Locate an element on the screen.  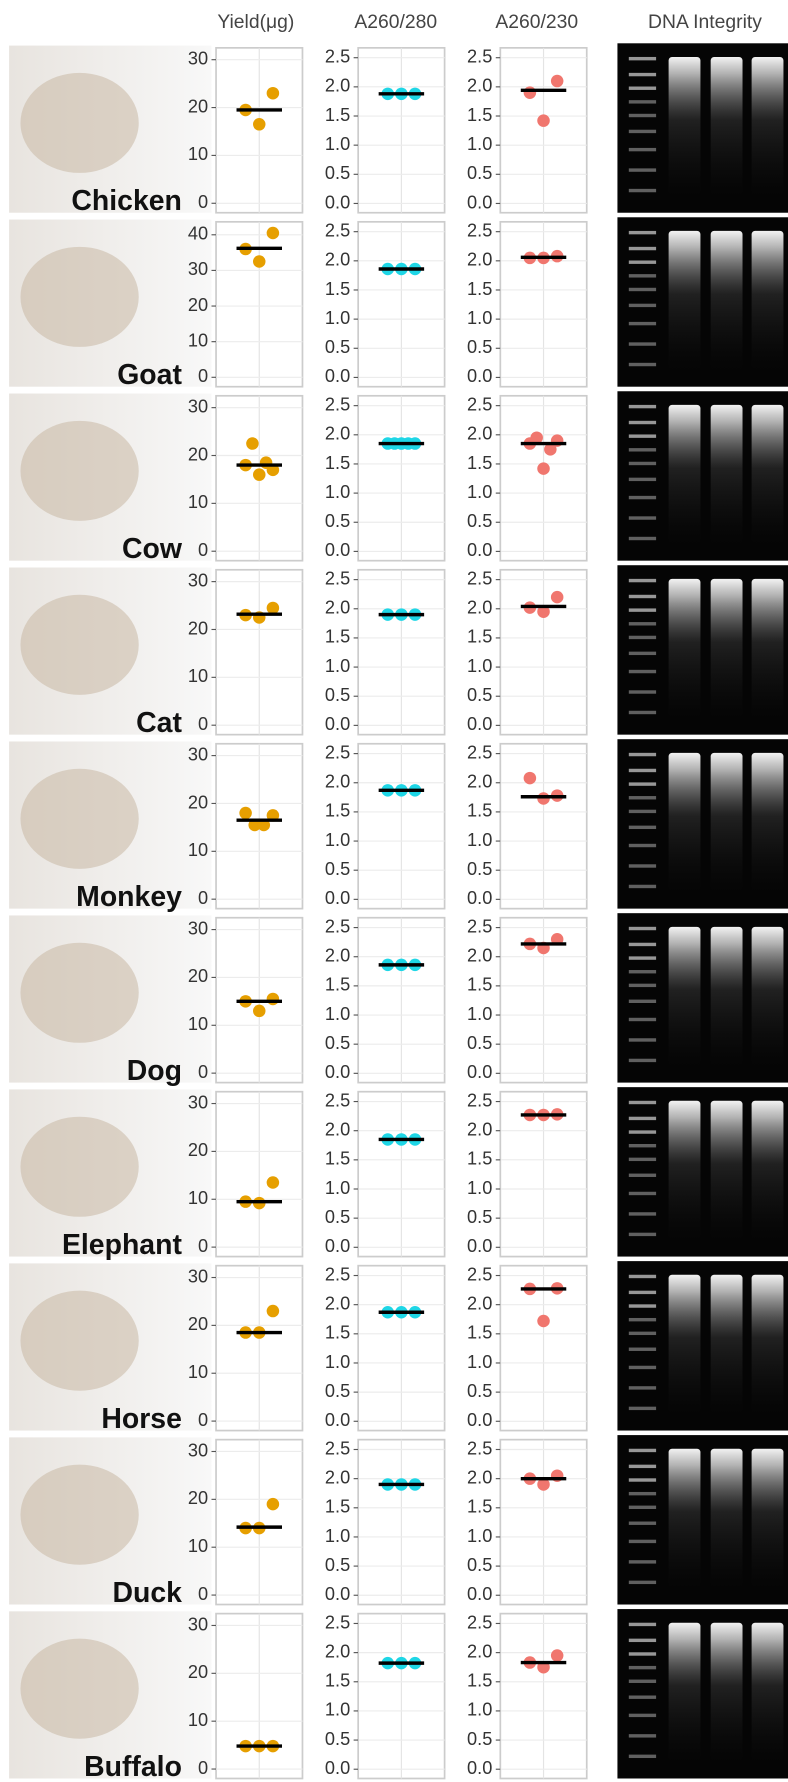
animal-name: Elephant is located at coordinates (122, 1245).